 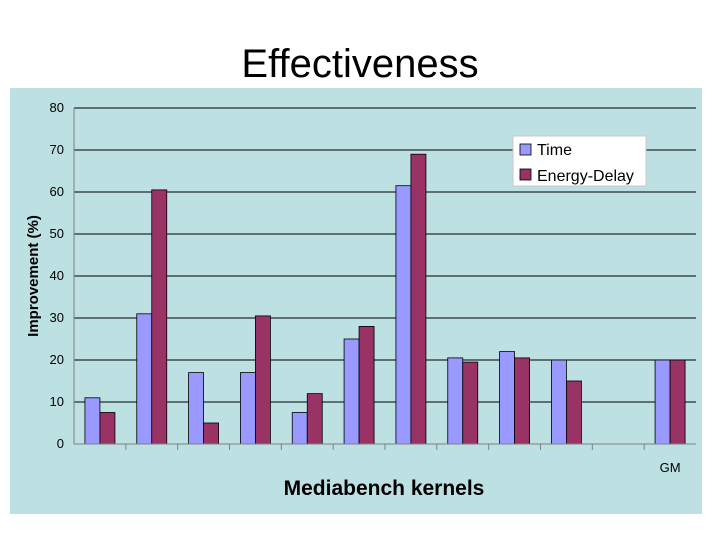 I want to click on legend-swatch-energy-delay, so click(x=525, y=174).